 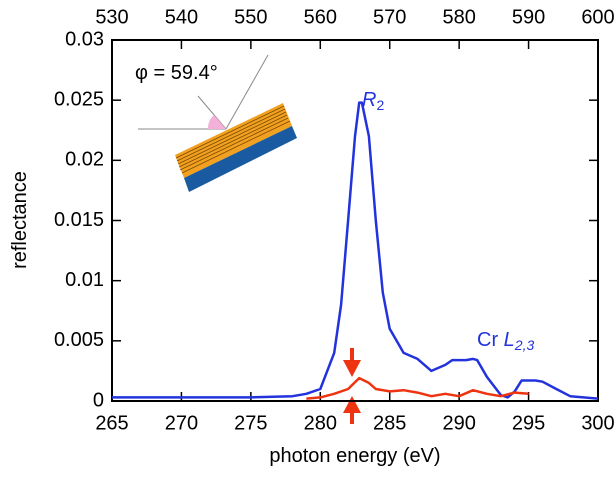 I want to click on x-tick-label: 285, so click(x=389, y=423).